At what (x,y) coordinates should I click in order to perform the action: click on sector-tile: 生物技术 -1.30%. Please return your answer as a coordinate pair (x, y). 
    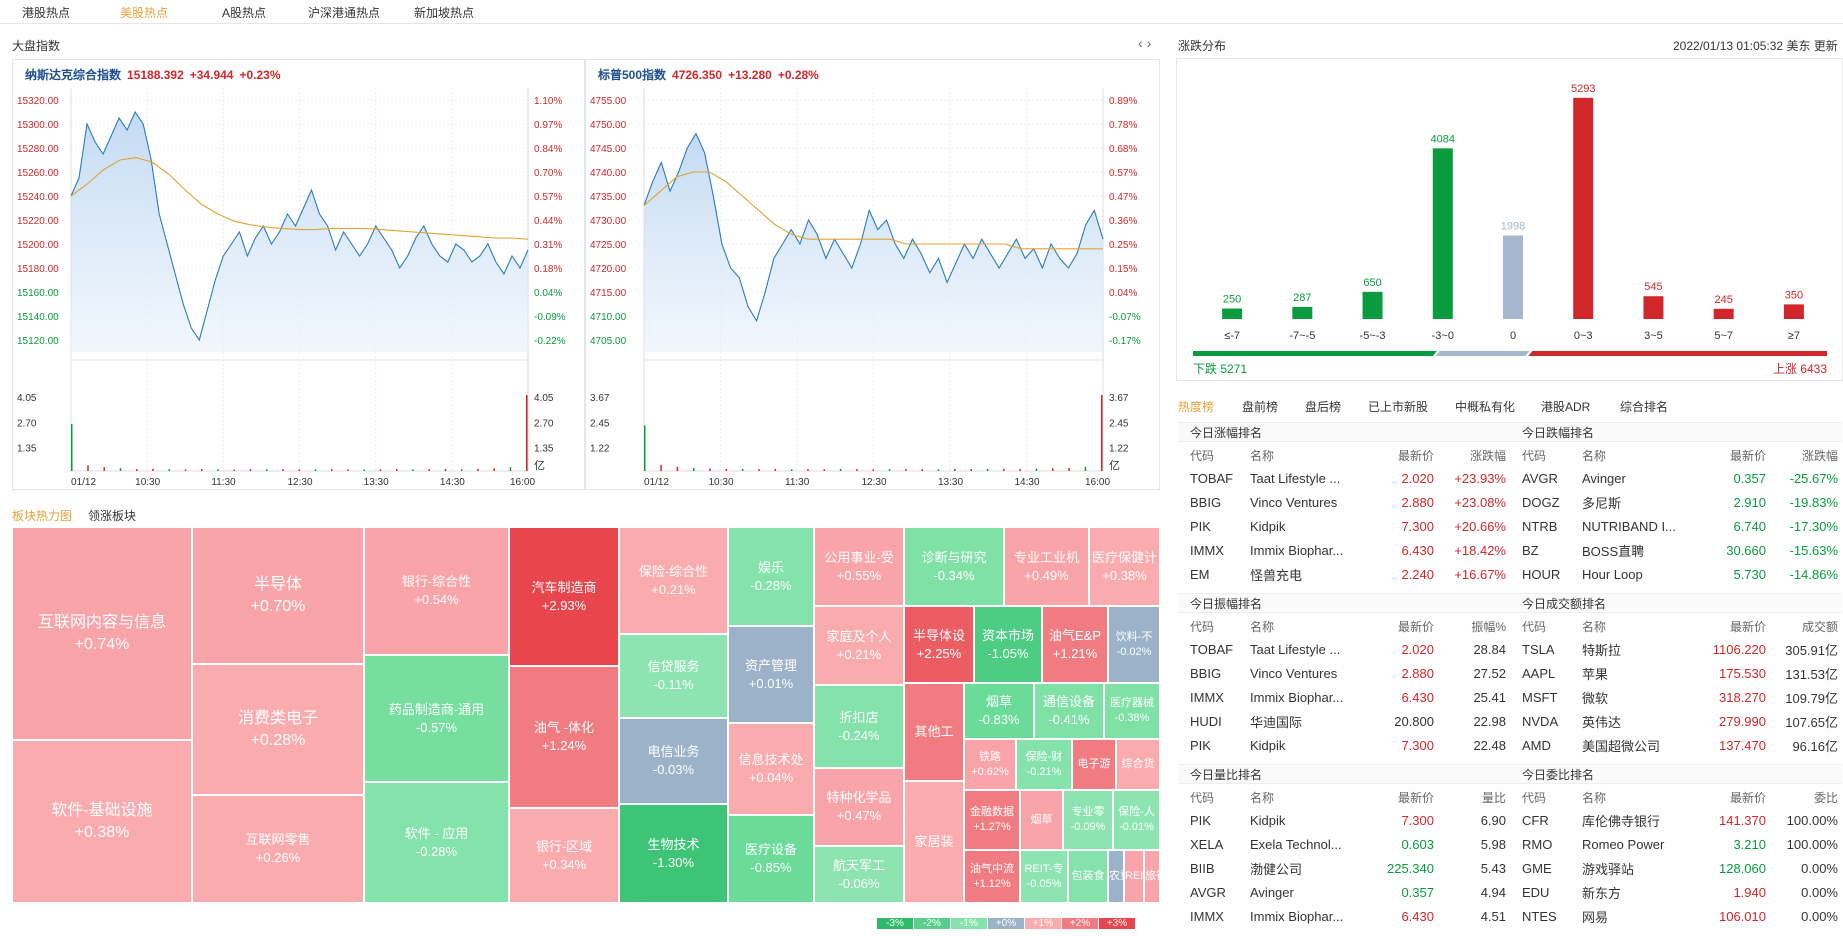
    Looking at the image, I should click on (673, 853).